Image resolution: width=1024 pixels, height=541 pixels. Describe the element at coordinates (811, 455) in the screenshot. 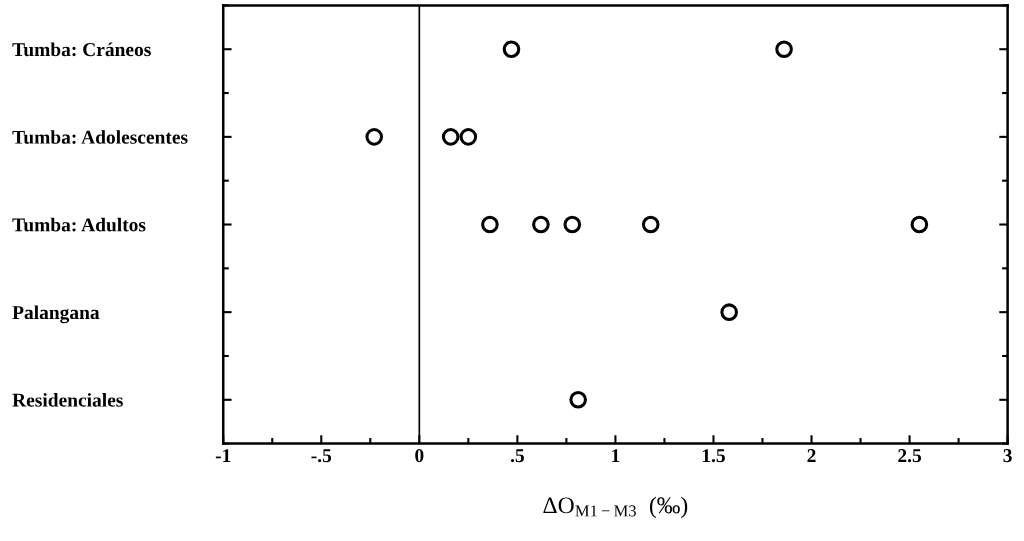

I see `x-tick-label: 2` at that location.